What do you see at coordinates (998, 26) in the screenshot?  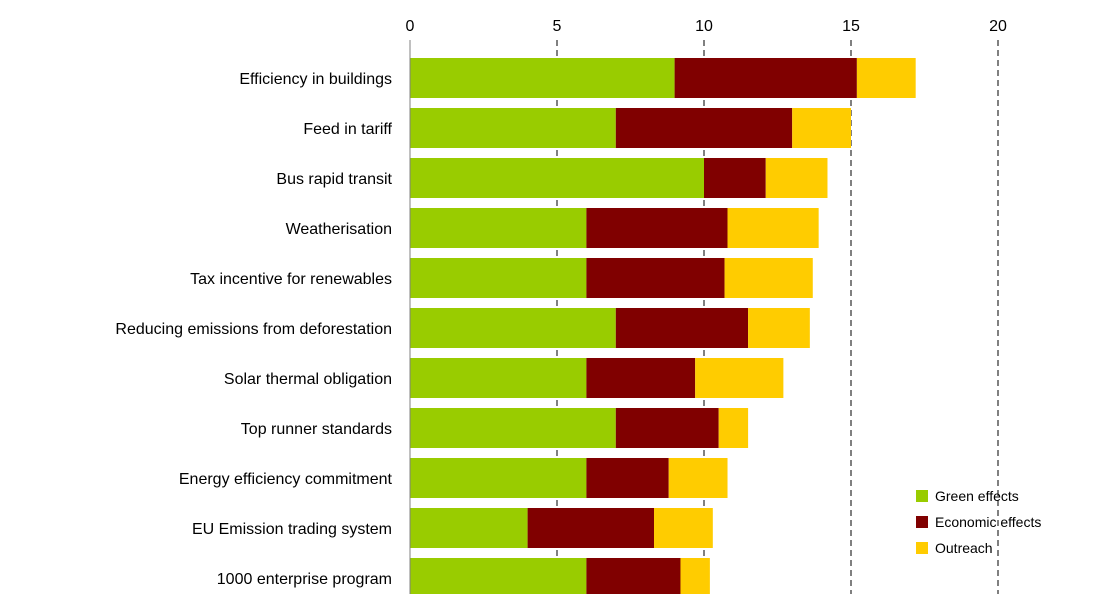 I see `x-tick-label: 20` at bounding box center [998, 26].